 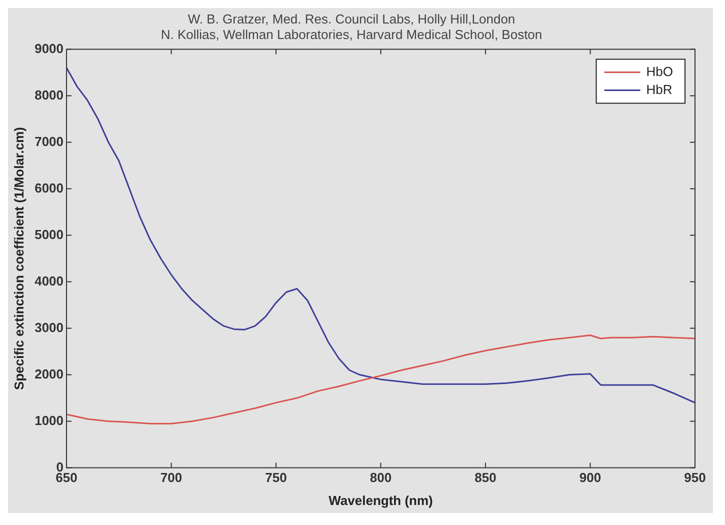 I want to click on y-tick-label: 7000, so click(x=49, y=141).